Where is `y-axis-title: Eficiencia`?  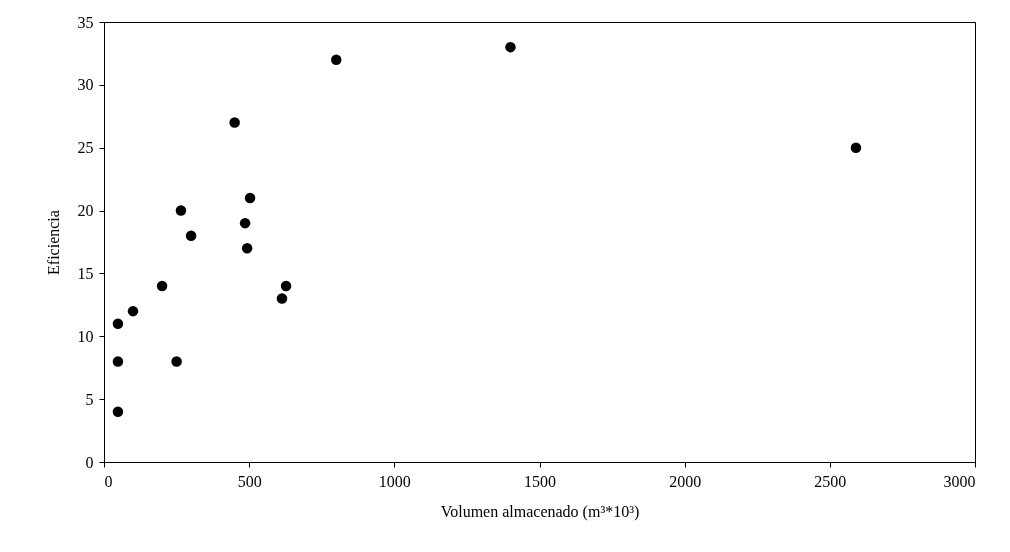 y-axis-title: Eficiencia is located at coordinates (53, 242).